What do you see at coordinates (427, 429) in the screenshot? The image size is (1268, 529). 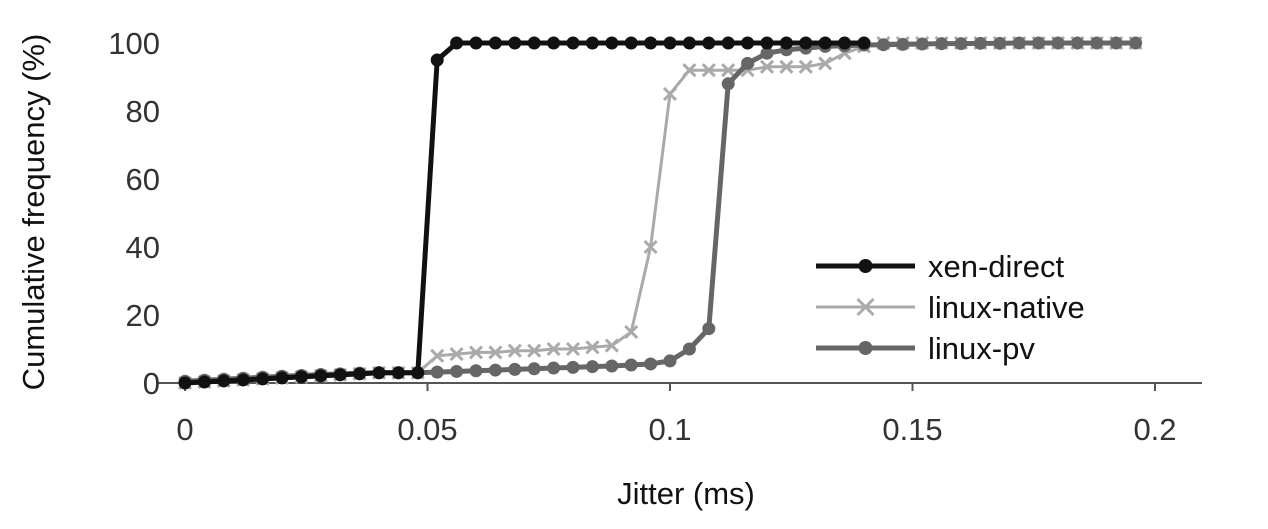 I see `x-tick-label: 0.05` at bounding box center [427, 429].